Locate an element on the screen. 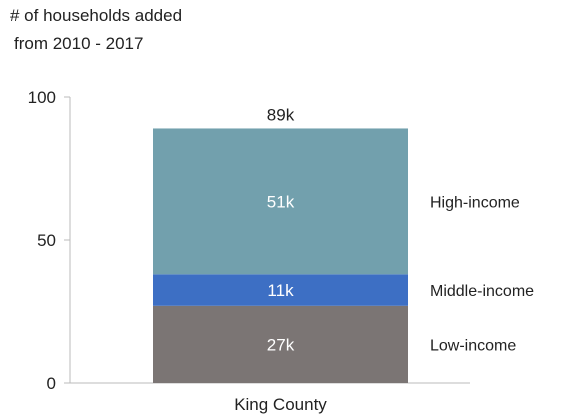 The height and width of the screenshot is (418, 580). y-tick-label: 50 is located at coordinates (46, 240).